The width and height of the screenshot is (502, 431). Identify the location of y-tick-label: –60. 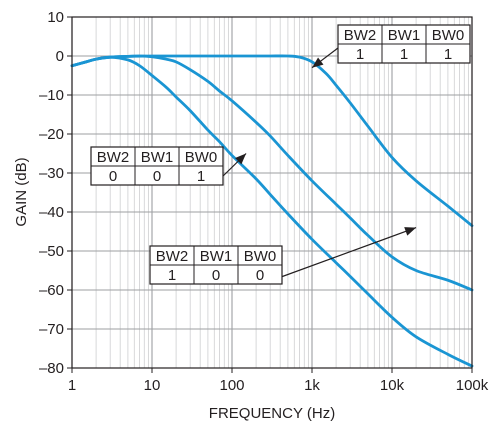
(51, 290).